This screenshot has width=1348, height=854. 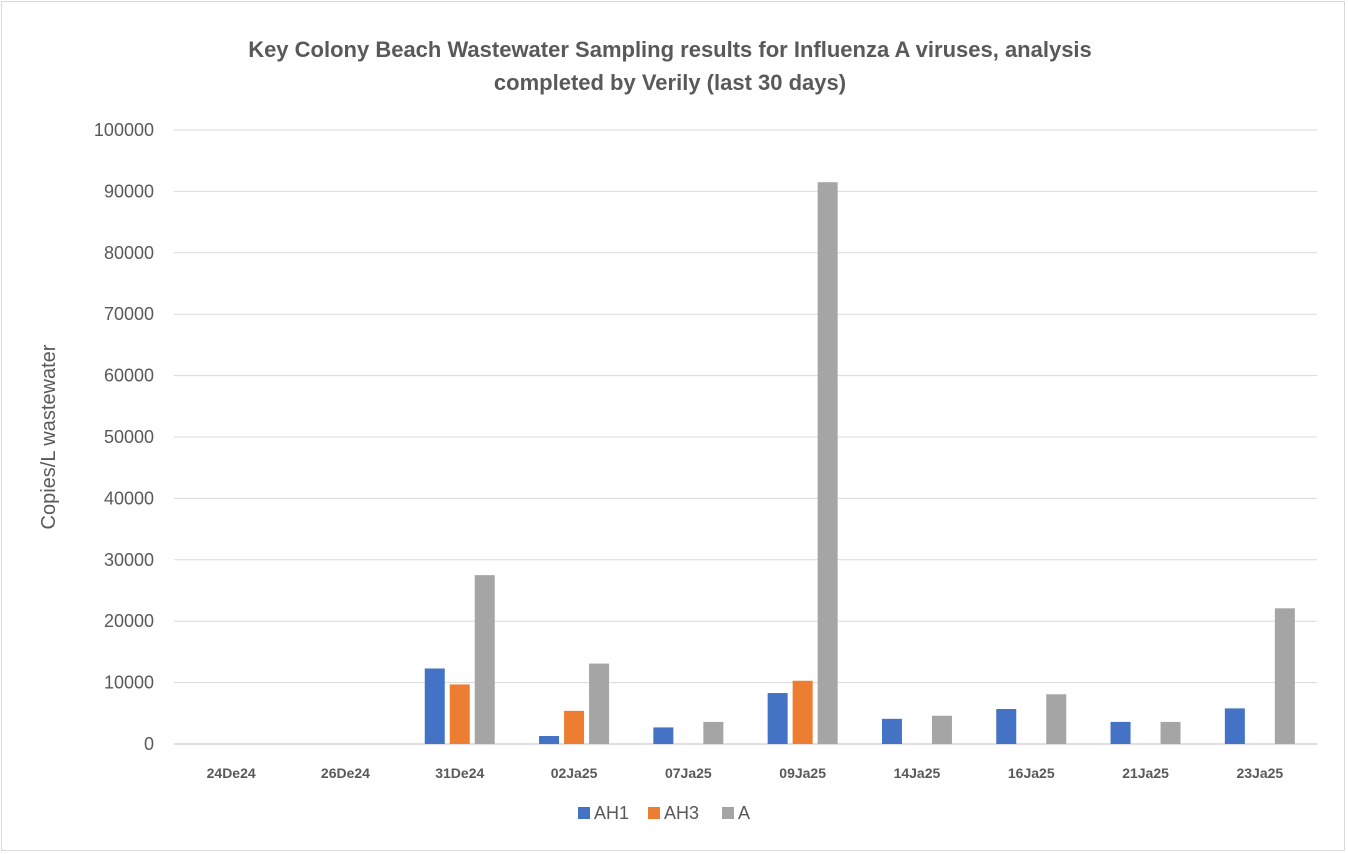 I want to click on bar-ah1-21ja25, so click(x=1120, y=732).